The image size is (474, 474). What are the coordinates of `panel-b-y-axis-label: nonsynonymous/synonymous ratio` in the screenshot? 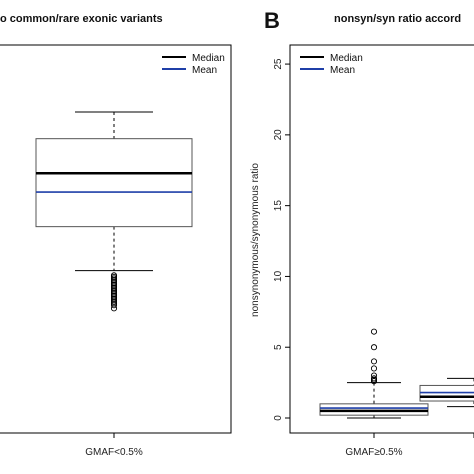 It's located at (255, 240).